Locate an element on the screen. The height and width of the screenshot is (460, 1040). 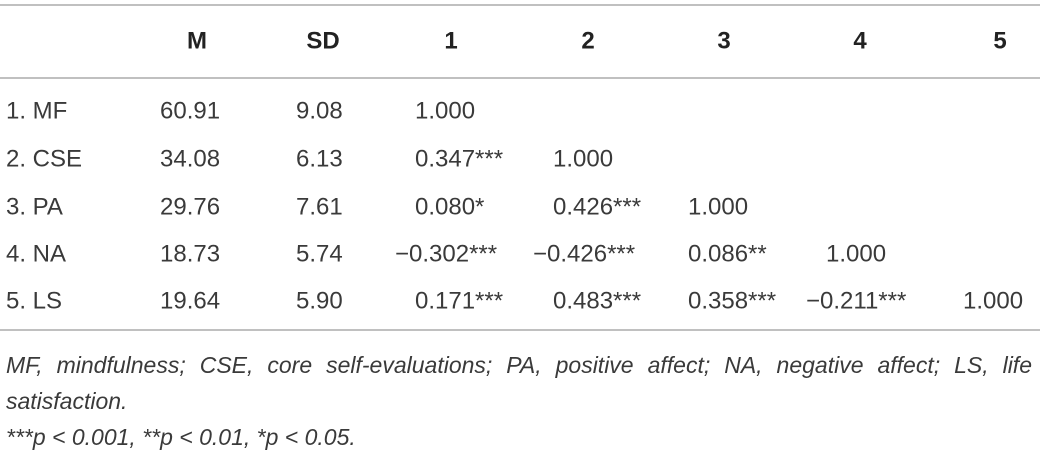
cell: 60.91 is located at coordinates (190, 110).